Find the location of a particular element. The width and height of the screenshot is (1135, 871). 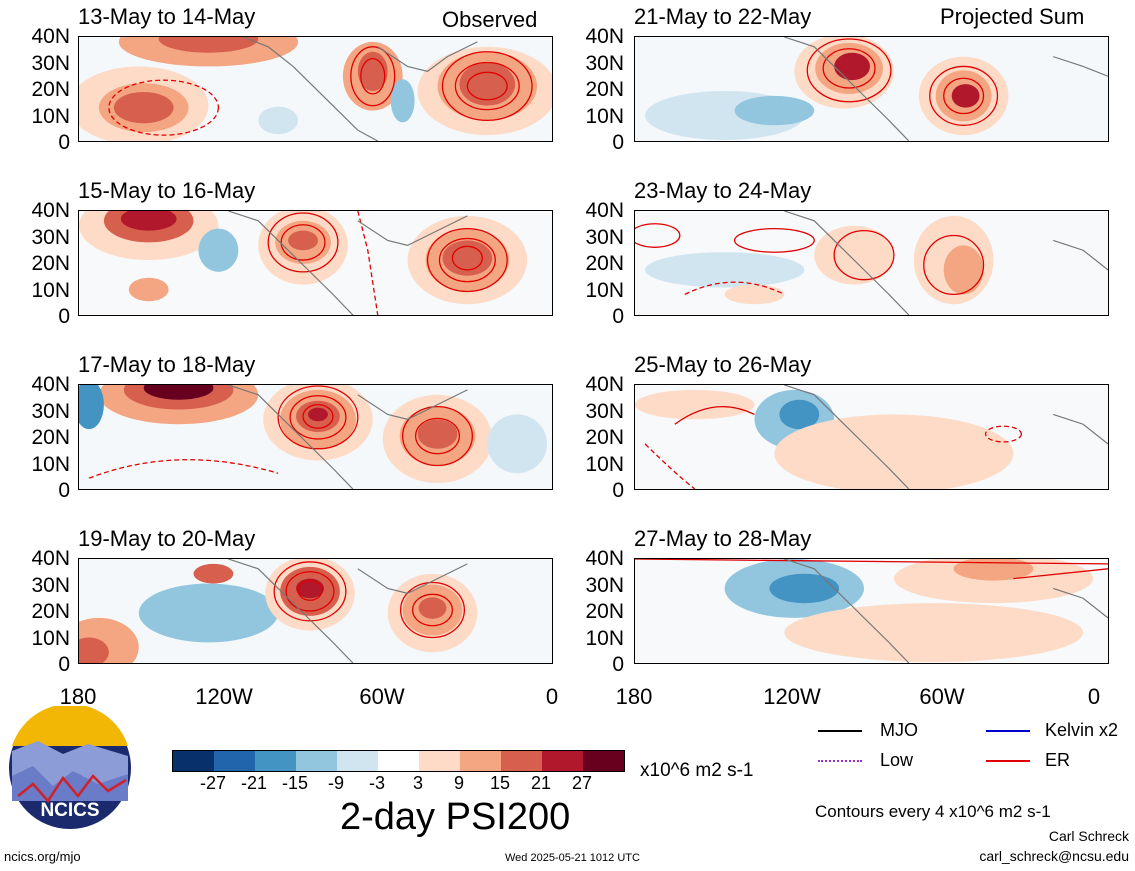

x-tick-0-right: 0 is located at coordinates (1094, 696).